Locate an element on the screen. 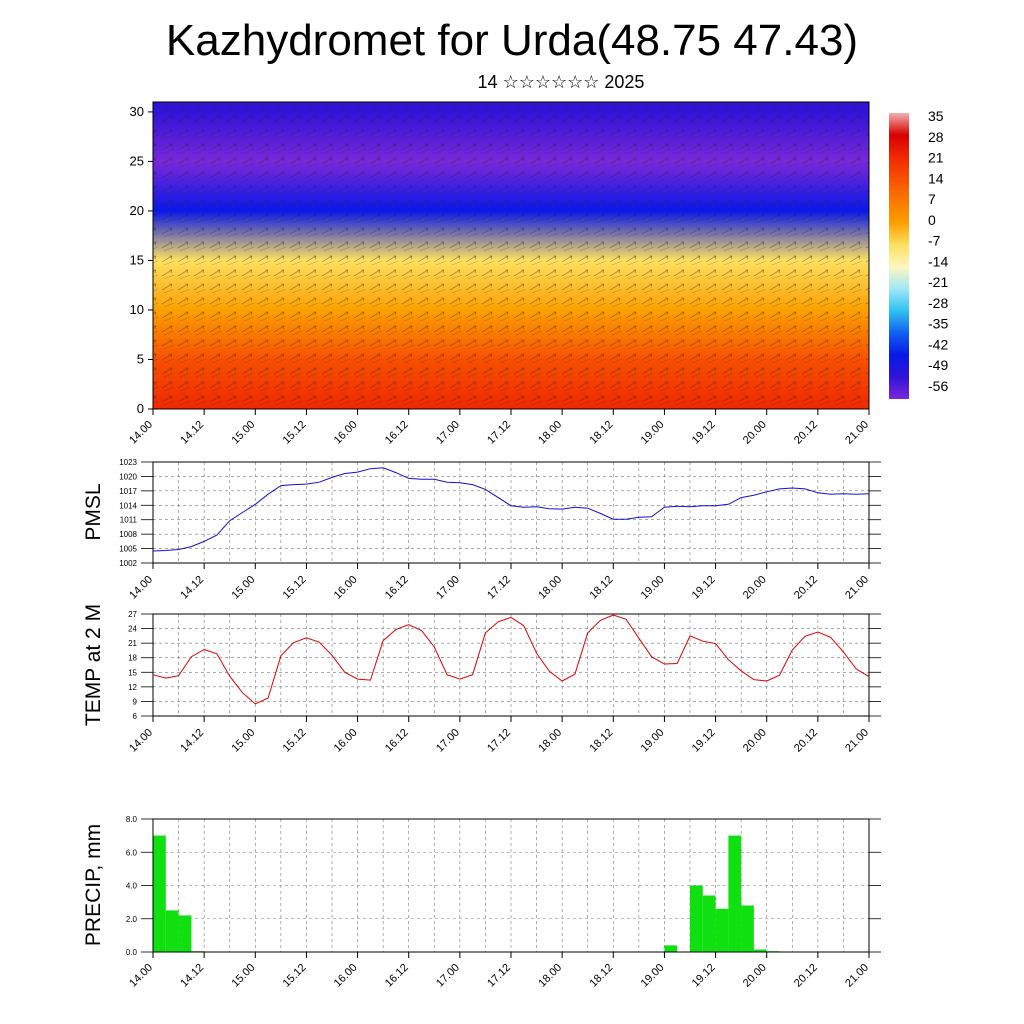  y-tick-label: 0 is located at coordinates (140, 408).